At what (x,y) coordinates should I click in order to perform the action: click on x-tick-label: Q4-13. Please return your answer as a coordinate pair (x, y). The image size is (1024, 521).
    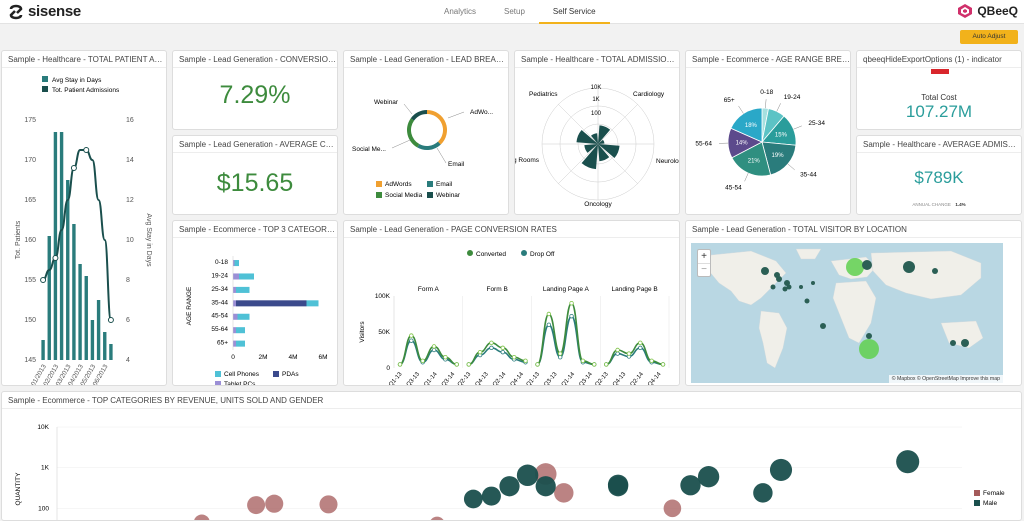
    Looking at the image, I should click on (620, 378).